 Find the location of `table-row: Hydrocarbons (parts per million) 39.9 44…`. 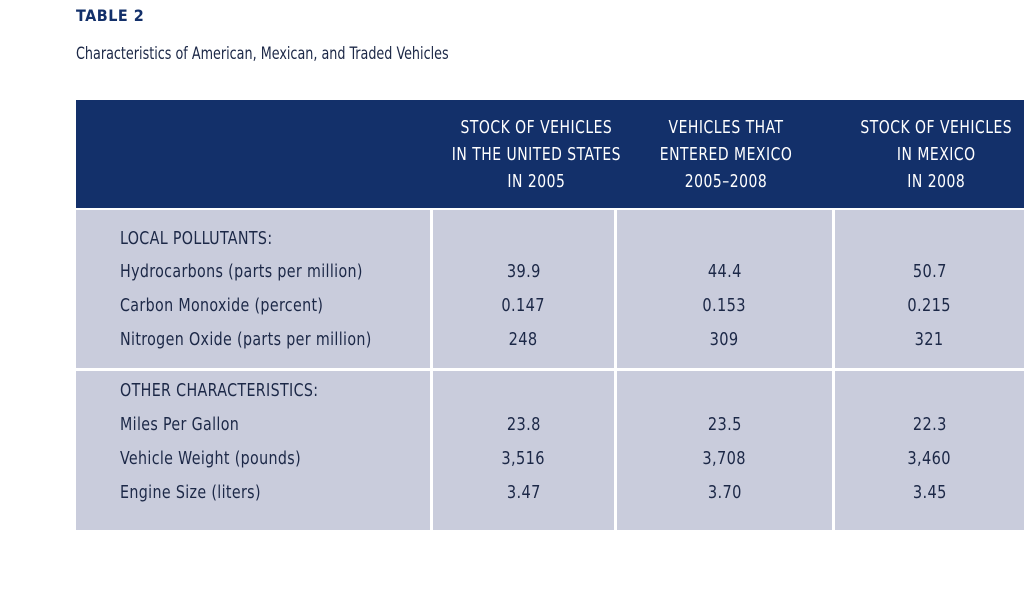

table-row: Hydrocarbons (parts per million) 39.9 44… is located at coordinates (550, 272).